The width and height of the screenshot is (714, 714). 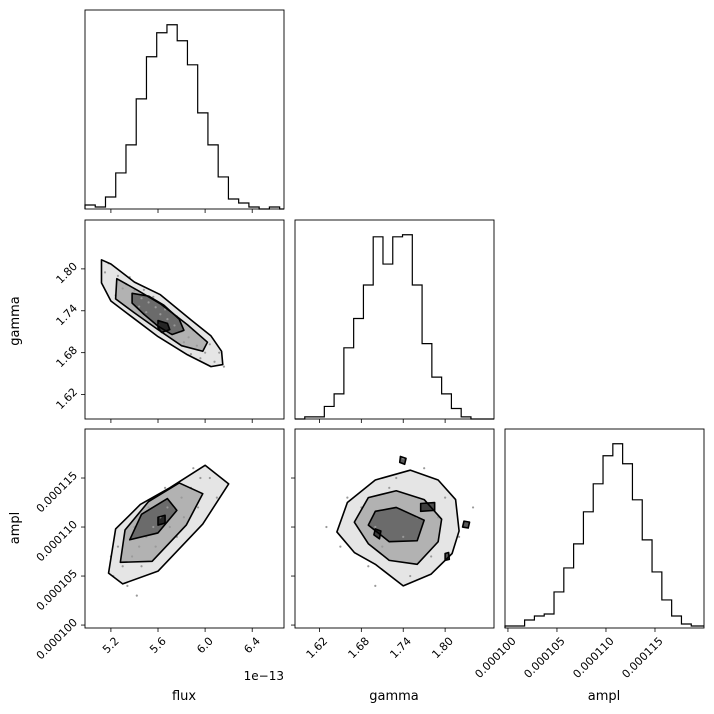 What do you see at coordinates (184, 117) in the screenshot?
I see `histogram-flux` at bounding box center [184, 117].